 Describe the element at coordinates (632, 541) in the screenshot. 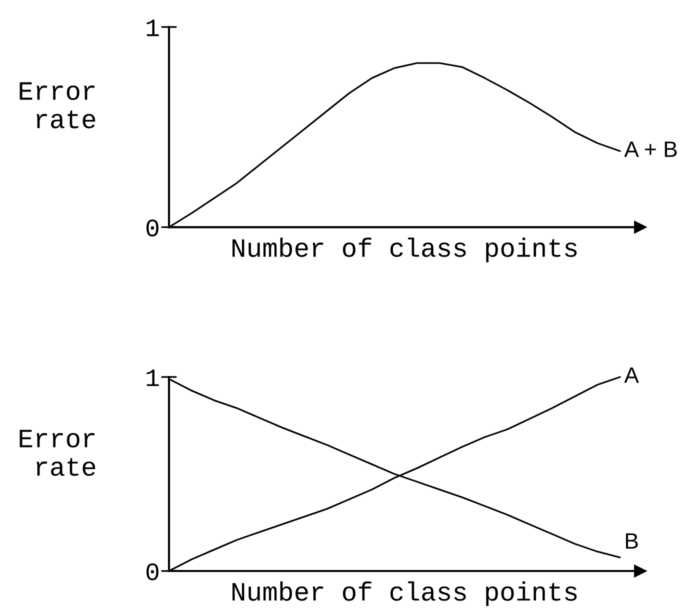

I see `series-label: B` at that location.